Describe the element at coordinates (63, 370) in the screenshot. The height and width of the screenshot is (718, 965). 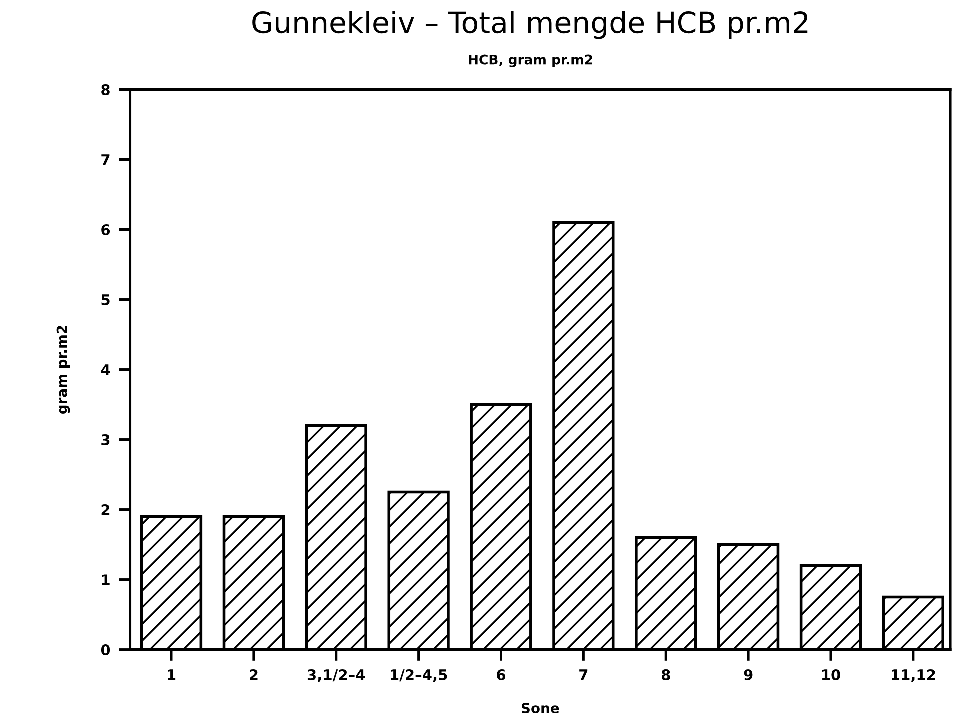
I see `y-axis-title: gram pr.m2` at that location.